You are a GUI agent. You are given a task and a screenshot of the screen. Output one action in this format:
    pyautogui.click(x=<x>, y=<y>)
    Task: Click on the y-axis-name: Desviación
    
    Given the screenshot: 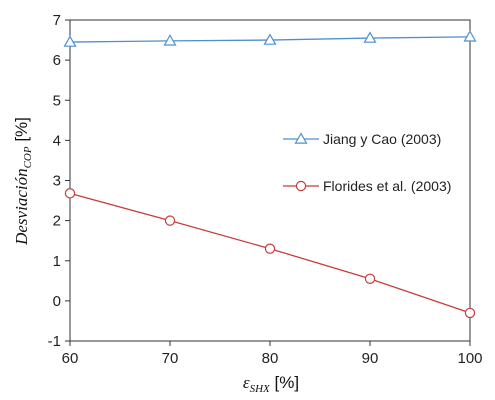 What is the action you would take?
    pyautogui.click(x=21, y=206)
    